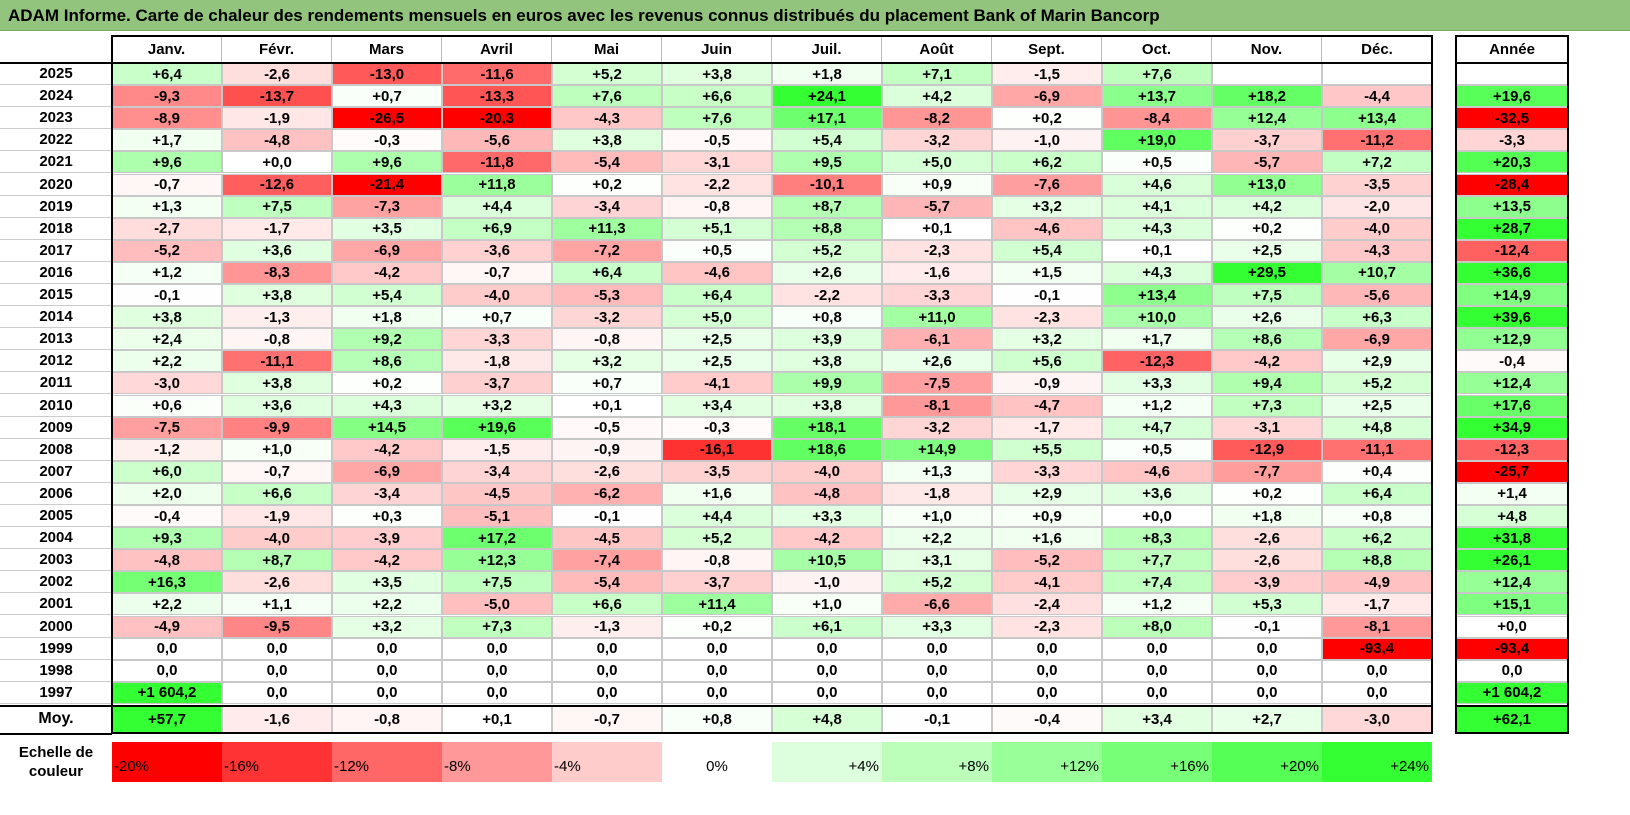 This screenshot has width=1630, height=815. Describe the element at coordinates (717, 184) in the screenshot. I see `heatmap-cell: -2,2` at that location.